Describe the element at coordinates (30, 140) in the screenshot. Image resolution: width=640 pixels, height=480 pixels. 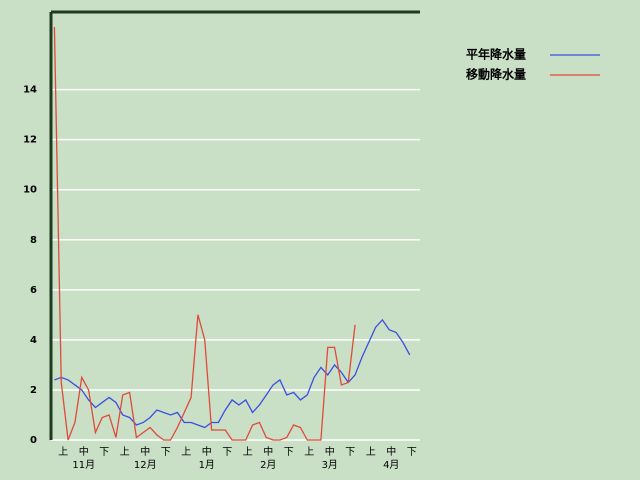
I see `y-tick-label: 12` at that location.